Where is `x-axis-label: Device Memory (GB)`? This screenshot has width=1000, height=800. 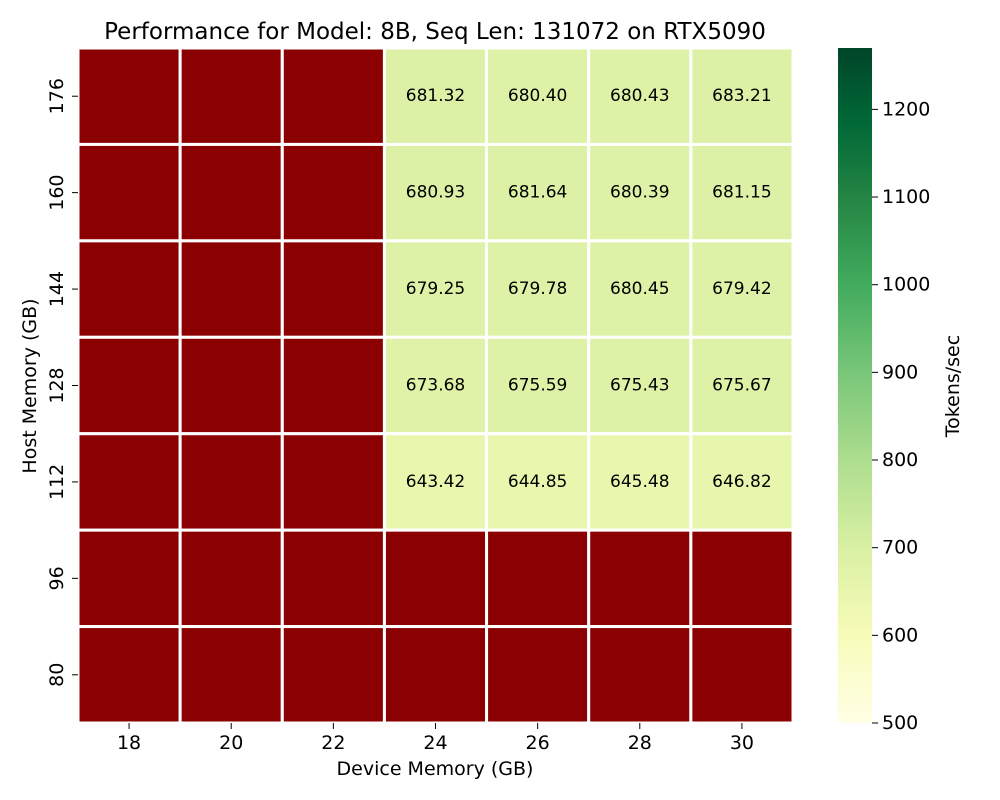
x-axis-label: Device Memory (GB) is located at coordinates (435, 769).